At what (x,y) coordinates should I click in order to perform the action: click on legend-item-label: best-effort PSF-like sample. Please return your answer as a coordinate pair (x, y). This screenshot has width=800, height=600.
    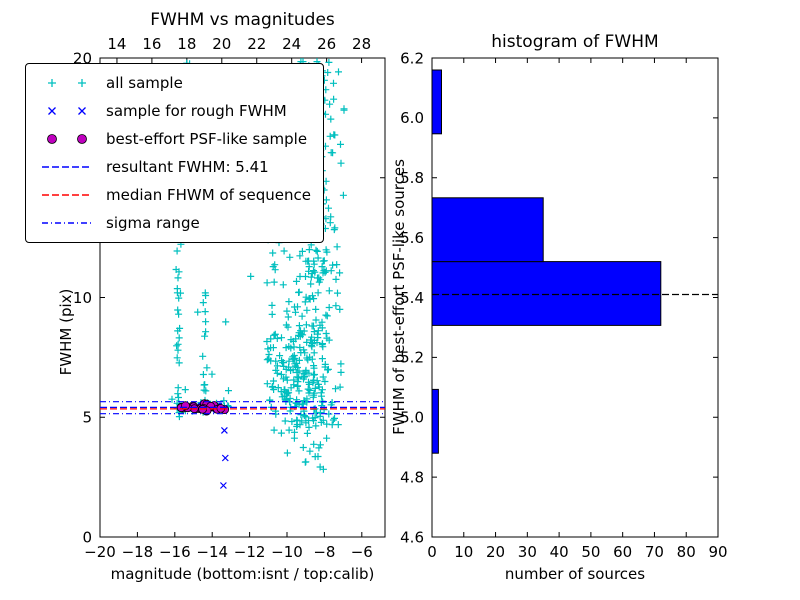
    Looking at the image, I should click on (207, 139).